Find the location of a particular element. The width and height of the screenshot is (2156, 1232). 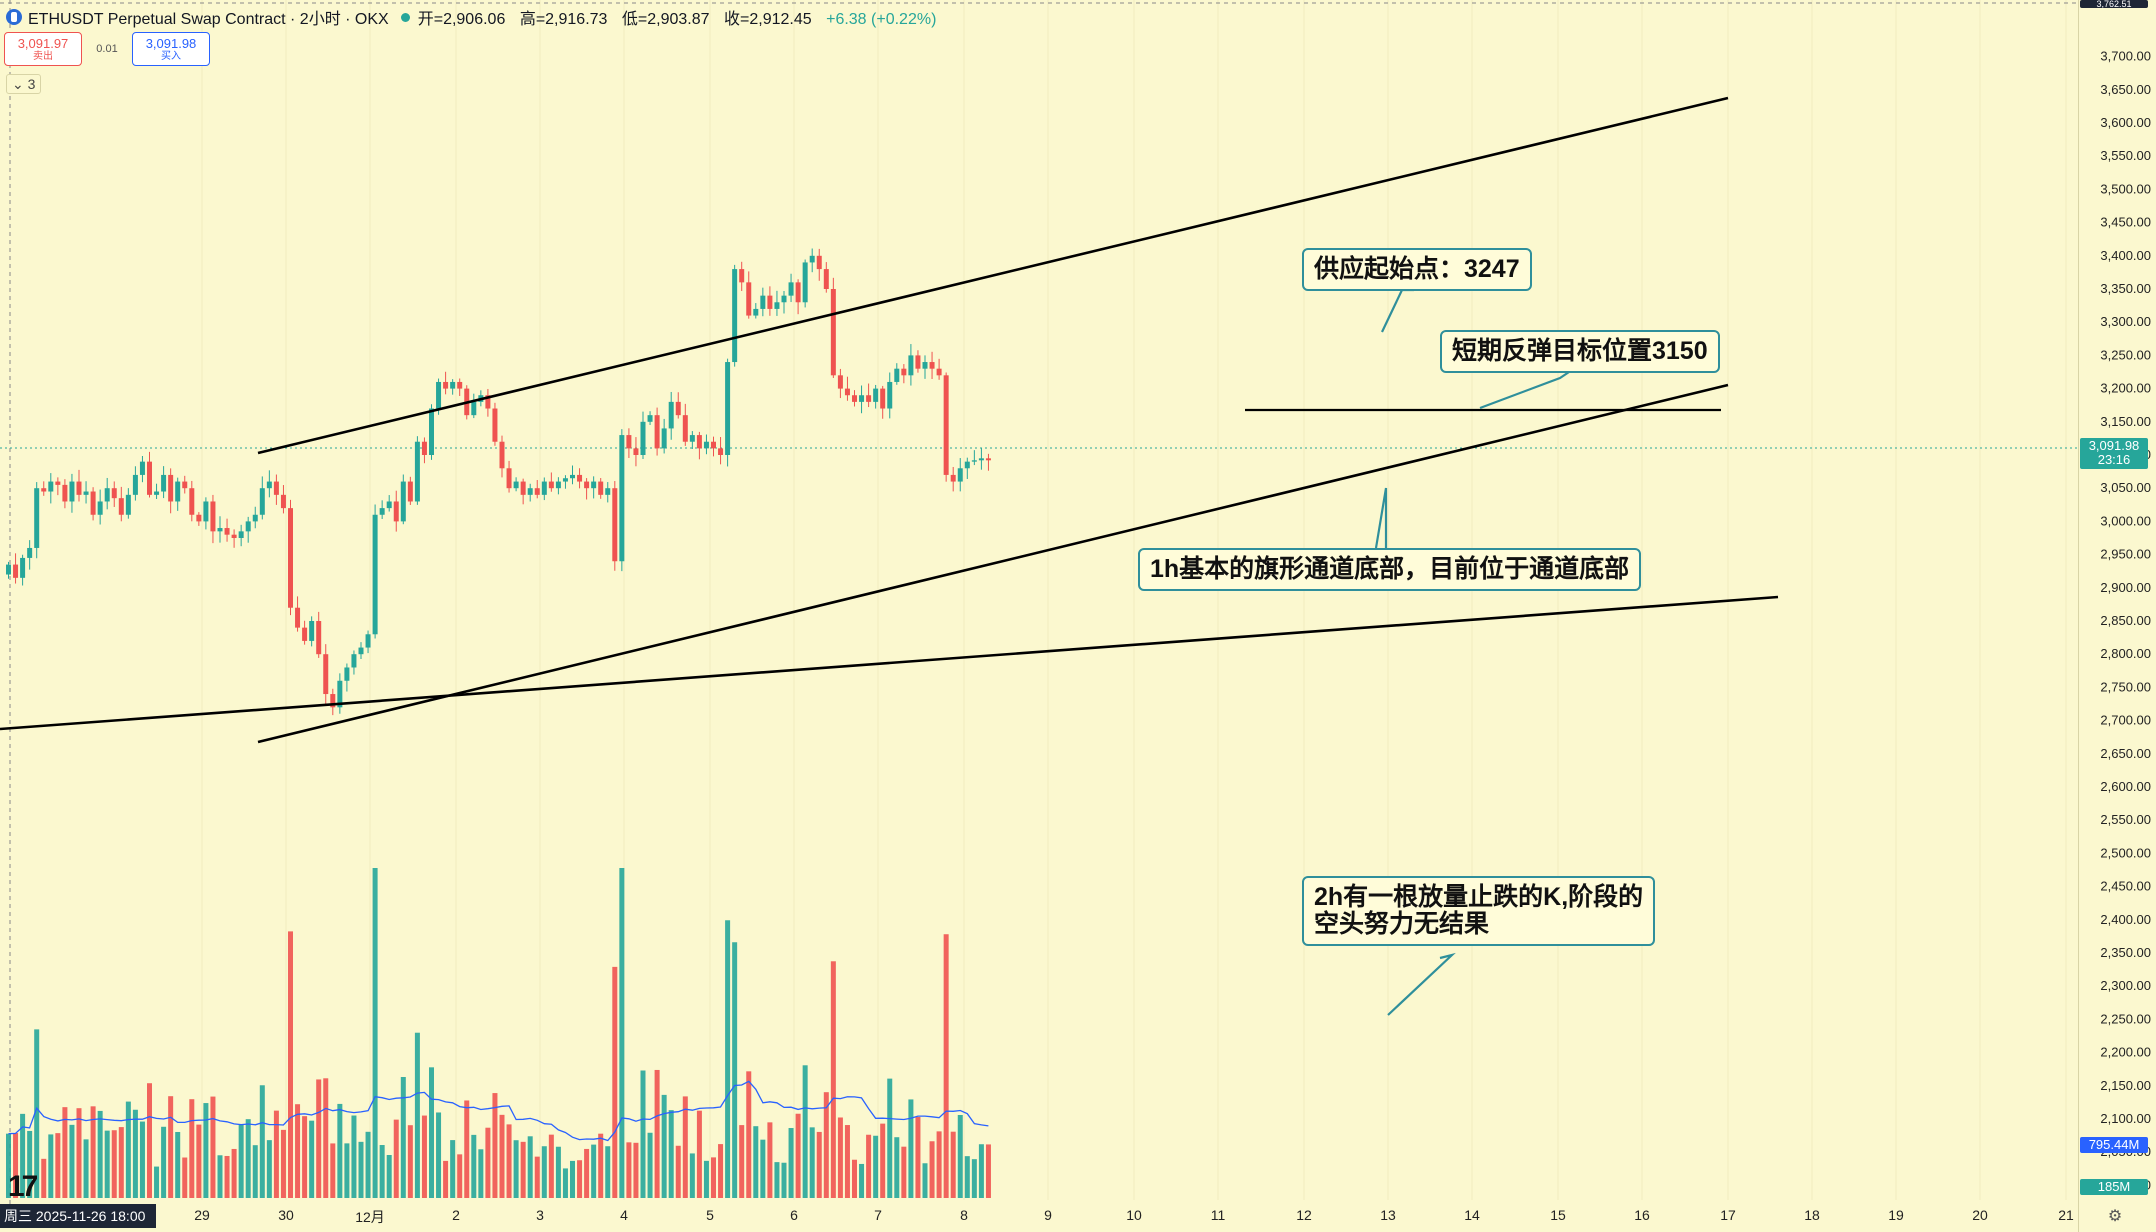

time-tick-label: 6 is located at coordinates (794, 1215).